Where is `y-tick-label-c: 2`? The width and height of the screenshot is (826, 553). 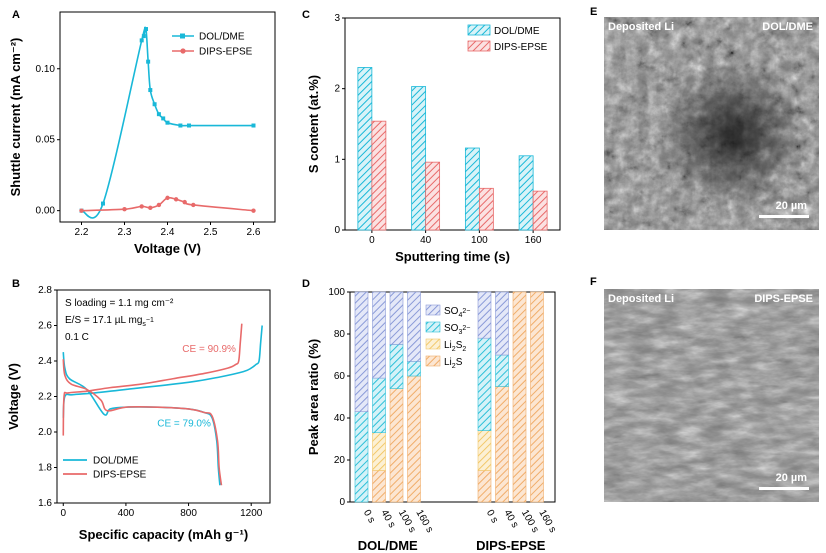
y-tick-label-c: 2 is located at coordinates (337, 89).